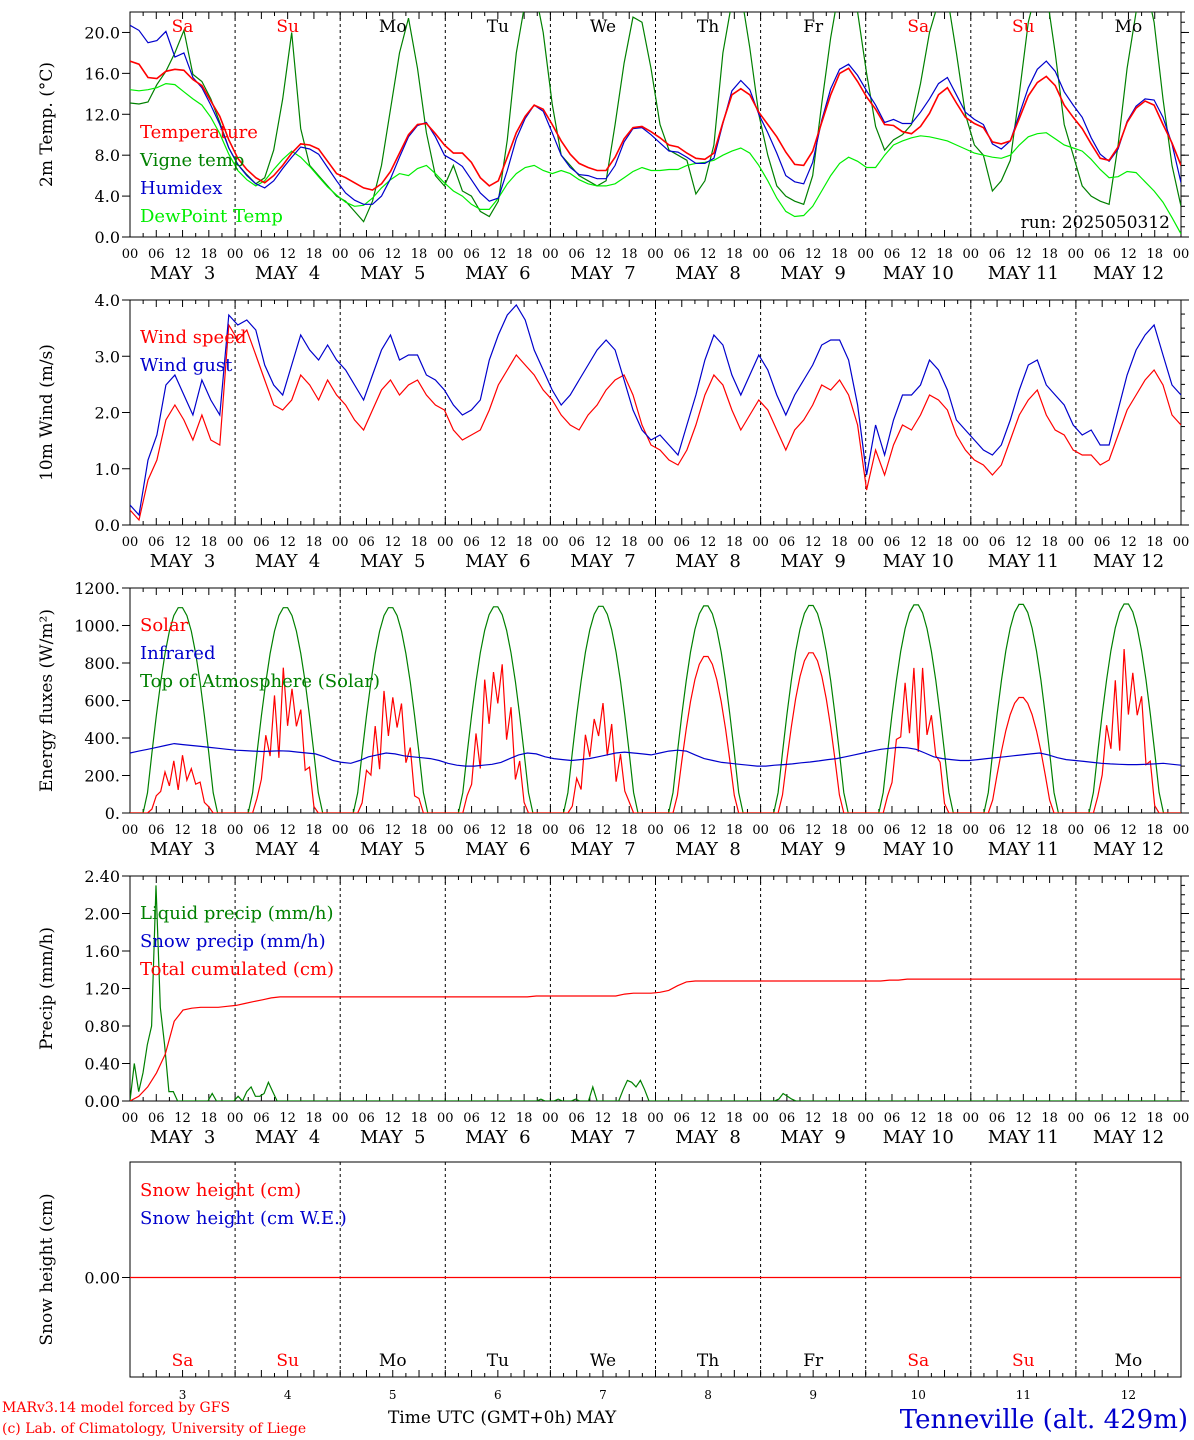  I want to click on y-axis-label: Snow height (cm), so click(47, 1269).